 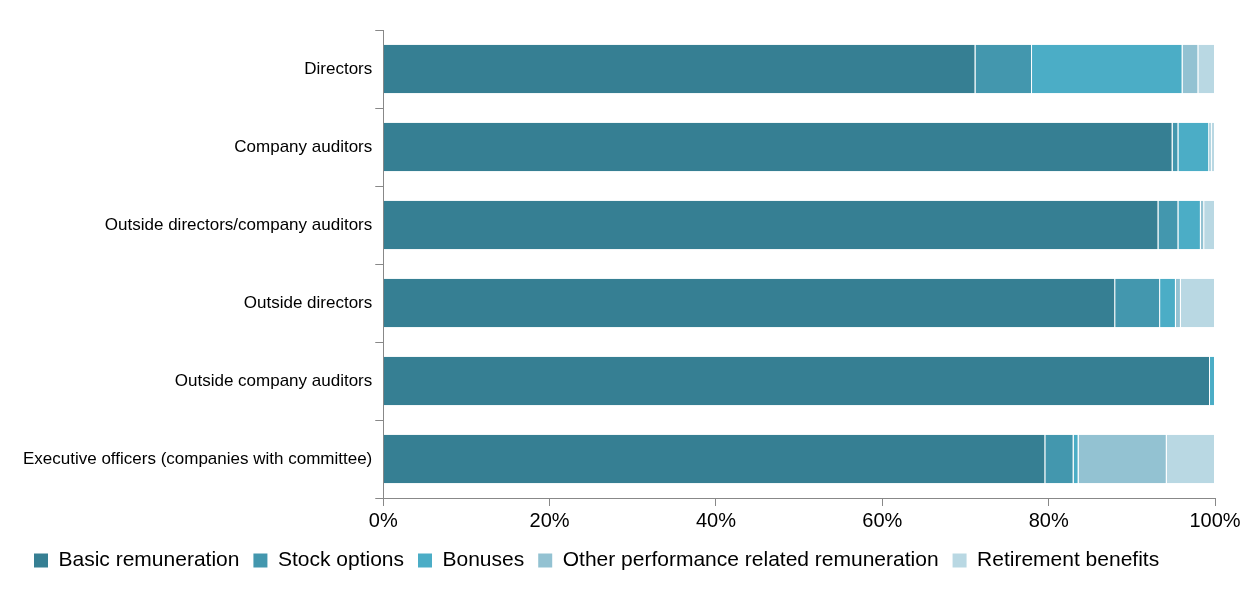 What do you see at coordinates (750, 559) in the screenshot?
I see `legend-label: Other performance related remuneration` at bounding box center [750, 559].